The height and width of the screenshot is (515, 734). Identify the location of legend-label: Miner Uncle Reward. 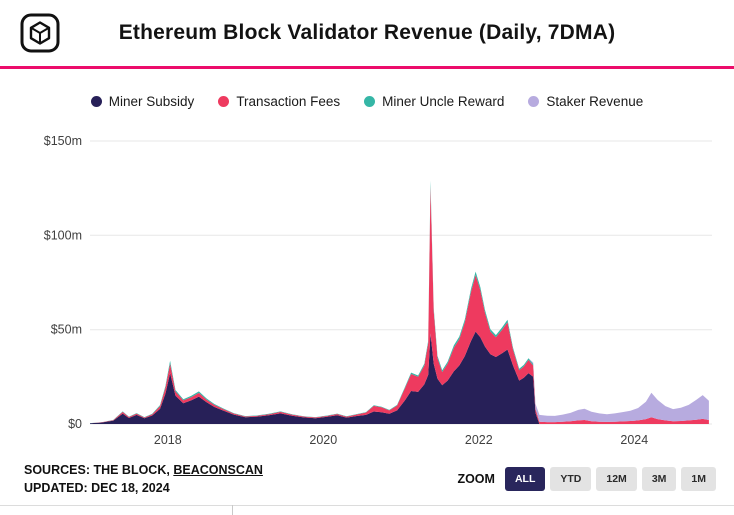
(443, 101).